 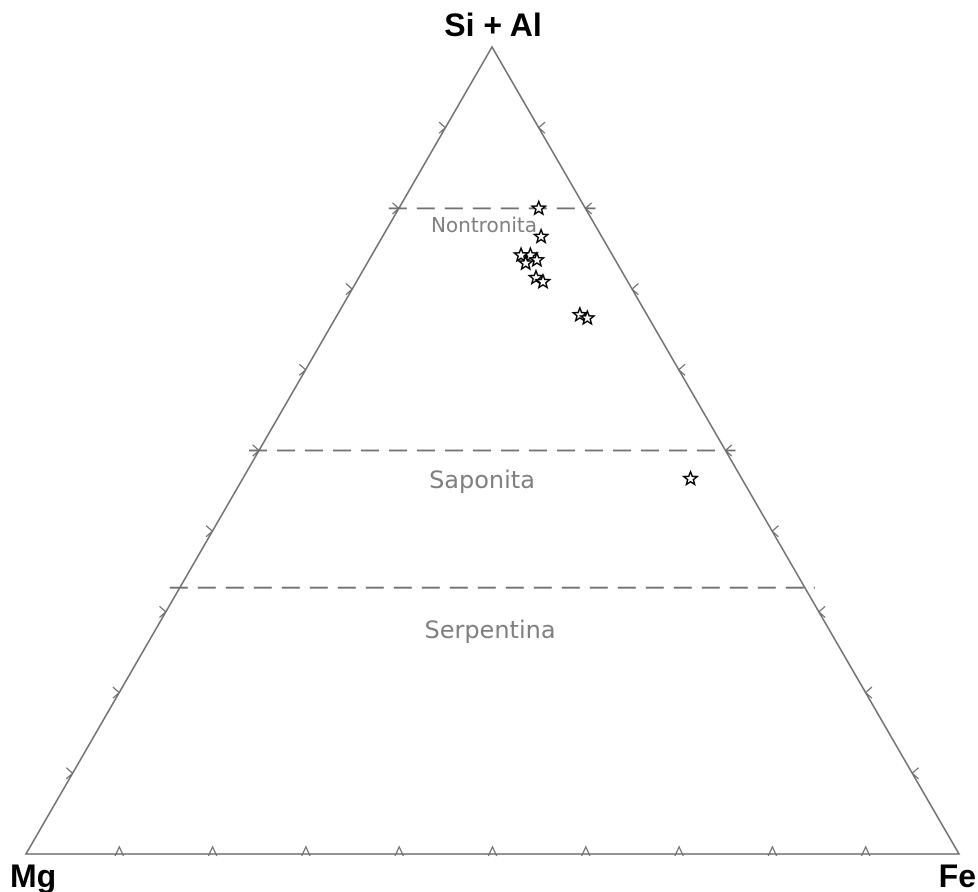 What do you see at coordinates (33, 875) in the screenshot?
I see `vertex-label-left: Mg` at bounding box center [33, 875].